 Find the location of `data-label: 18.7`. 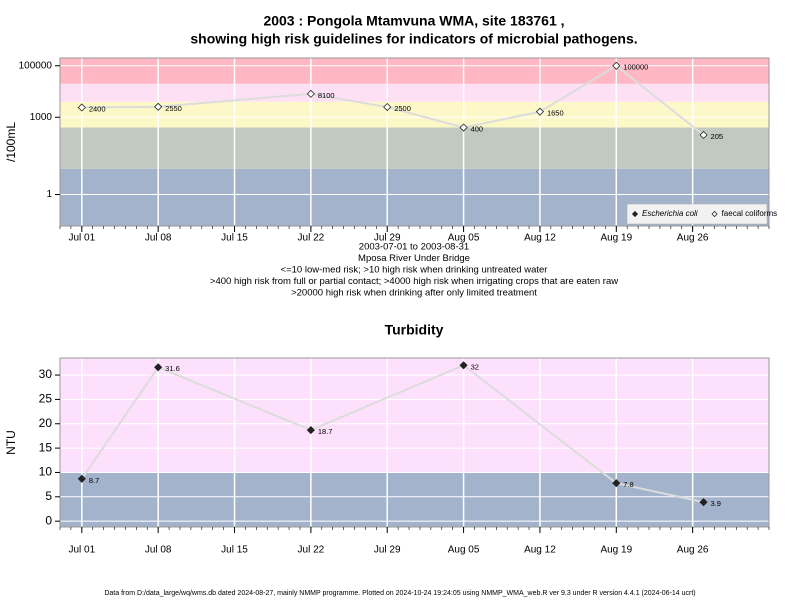

data-label: 18.7 is located at coordinates (325, 431).